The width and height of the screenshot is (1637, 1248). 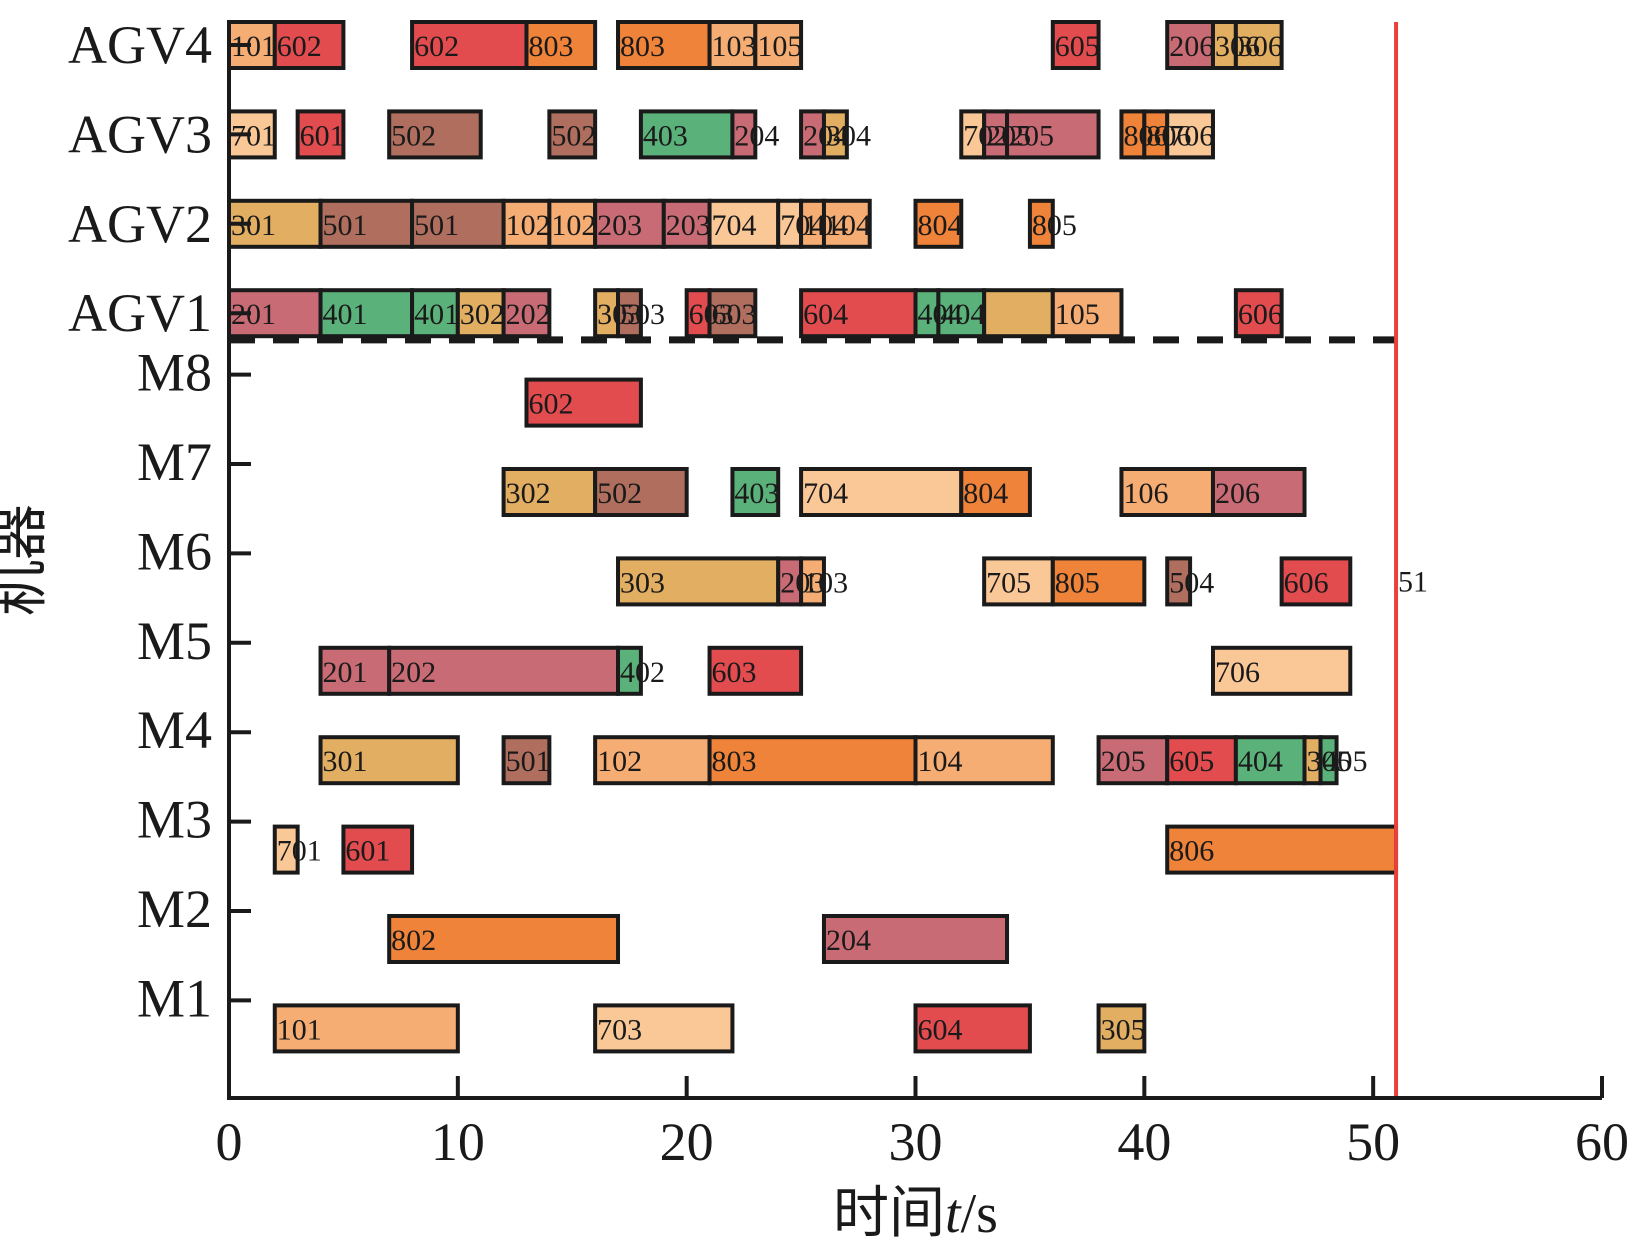 I want to click on task-label-agv2-36: 804, so click(x=940, y=225).